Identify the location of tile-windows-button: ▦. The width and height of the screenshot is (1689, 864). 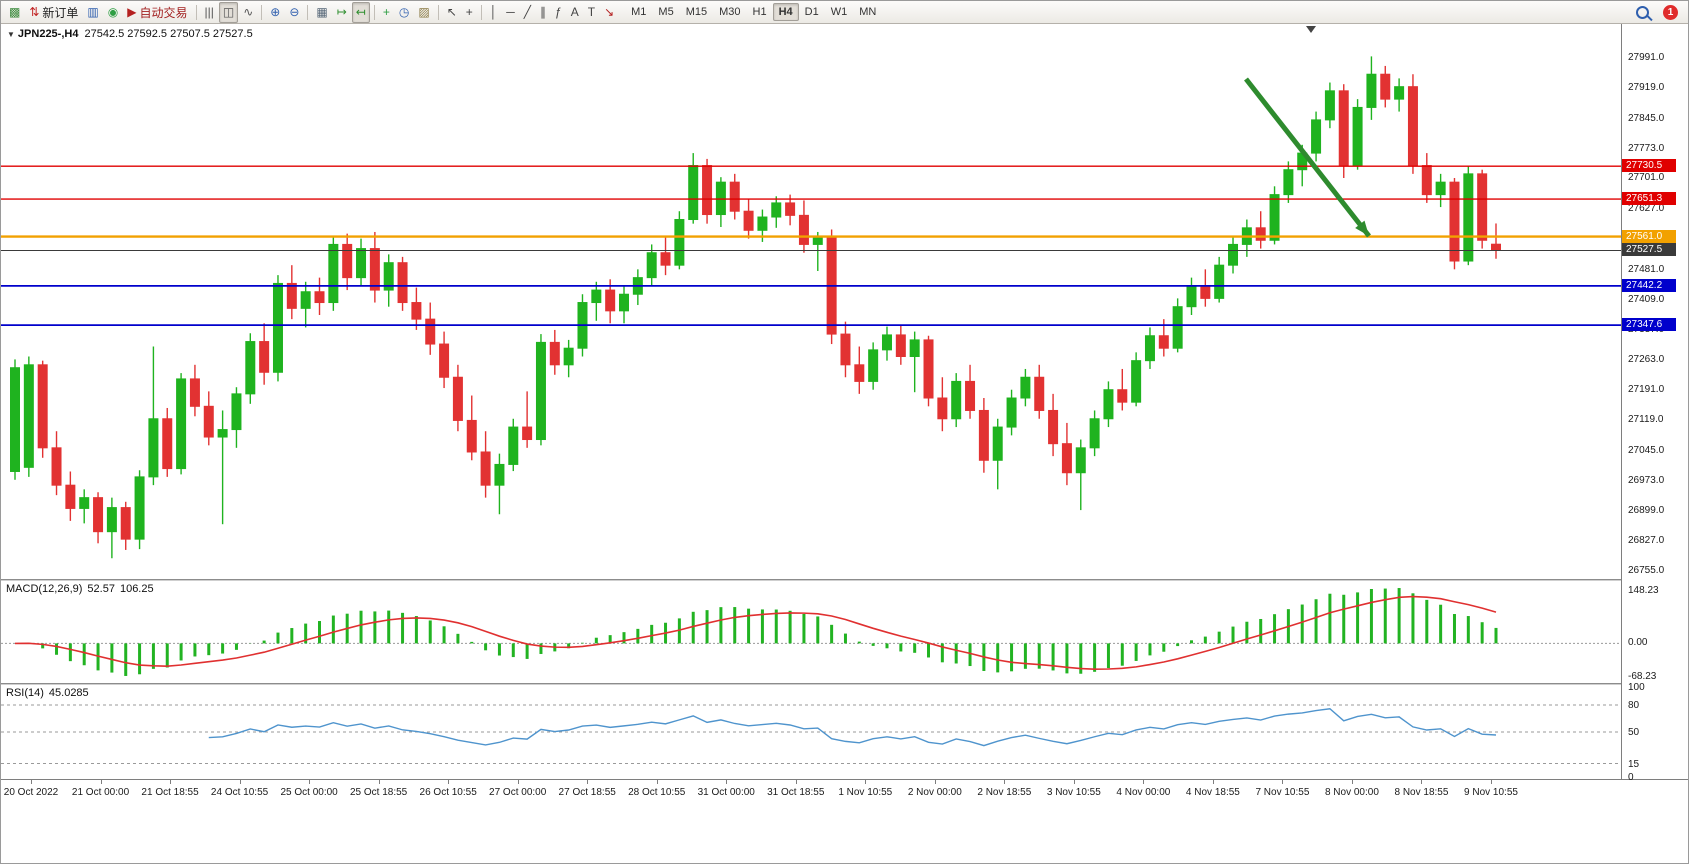
(321, 12).